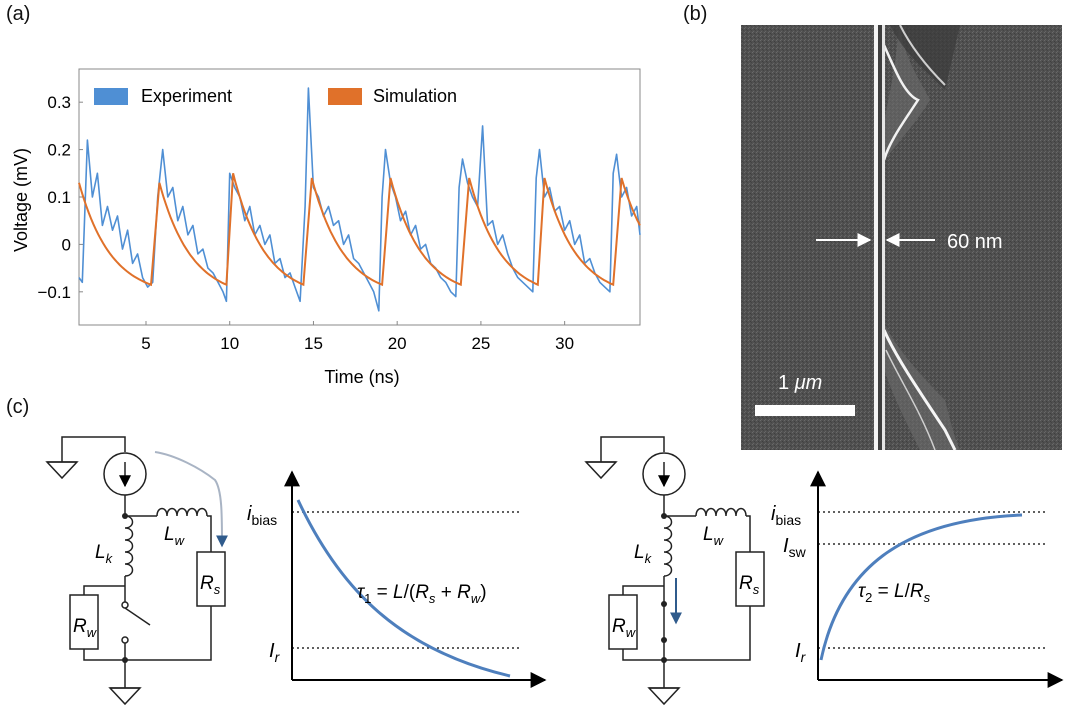  I want to click on scalebar, so click(805, 410).